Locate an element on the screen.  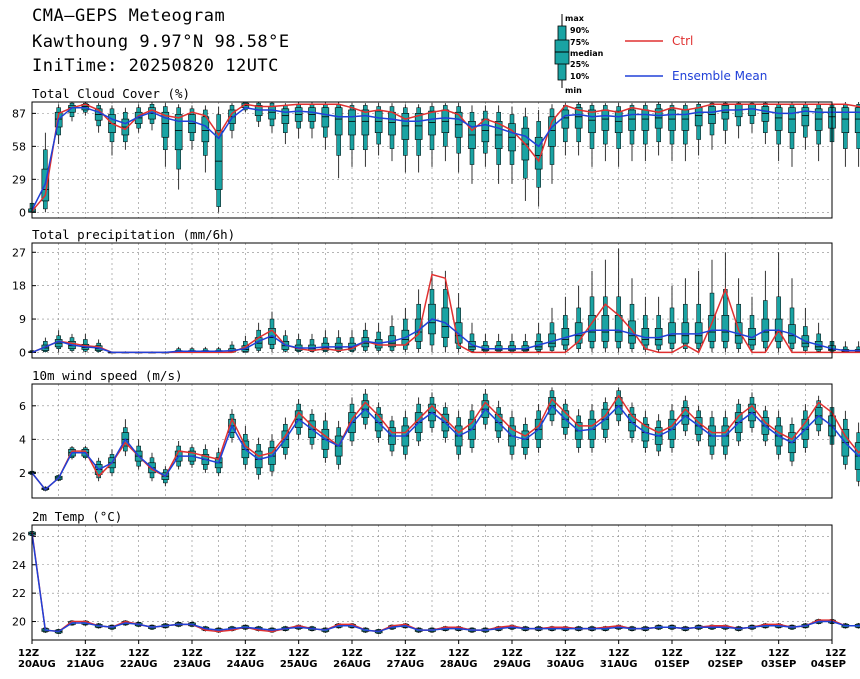
x-tick-date: 21AUG is located at coordinates (85, 664).